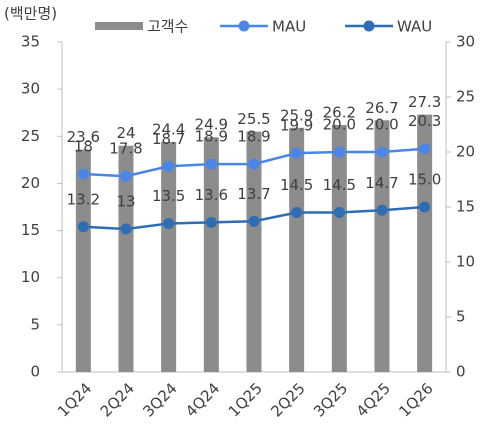 The image size is (500, 426). What do you see at coordinates (30, 230) in the screenshot?
I see `y-tick-label: 15` at bounding box center [30, 230].